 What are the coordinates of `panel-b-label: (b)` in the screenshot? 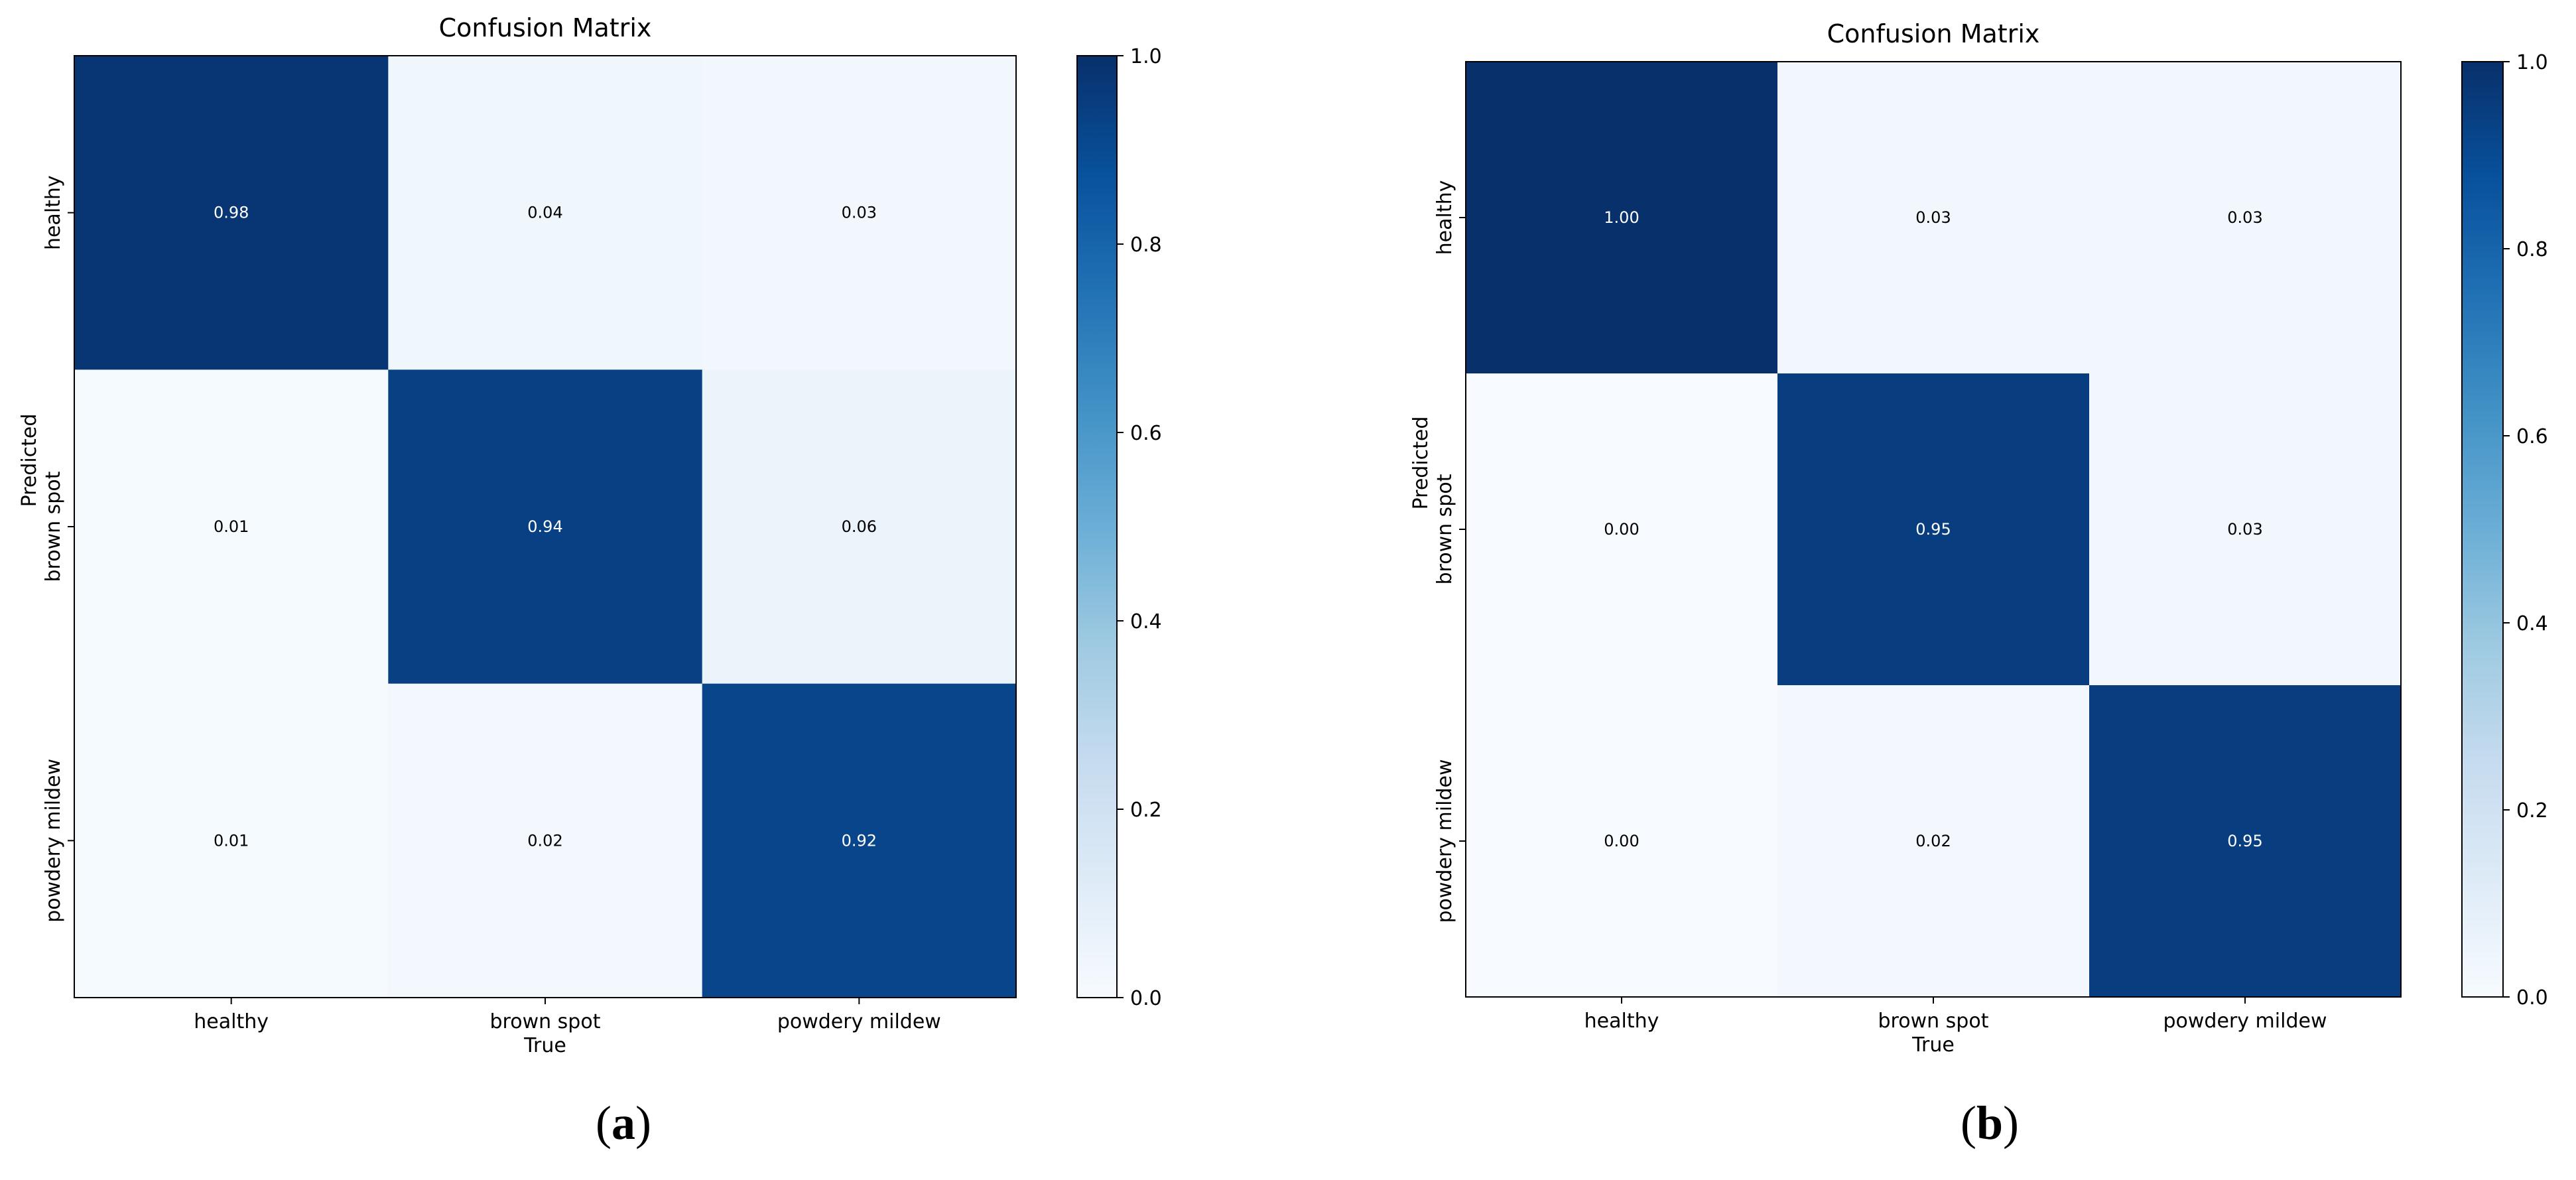 It's located at (1990, 1122).